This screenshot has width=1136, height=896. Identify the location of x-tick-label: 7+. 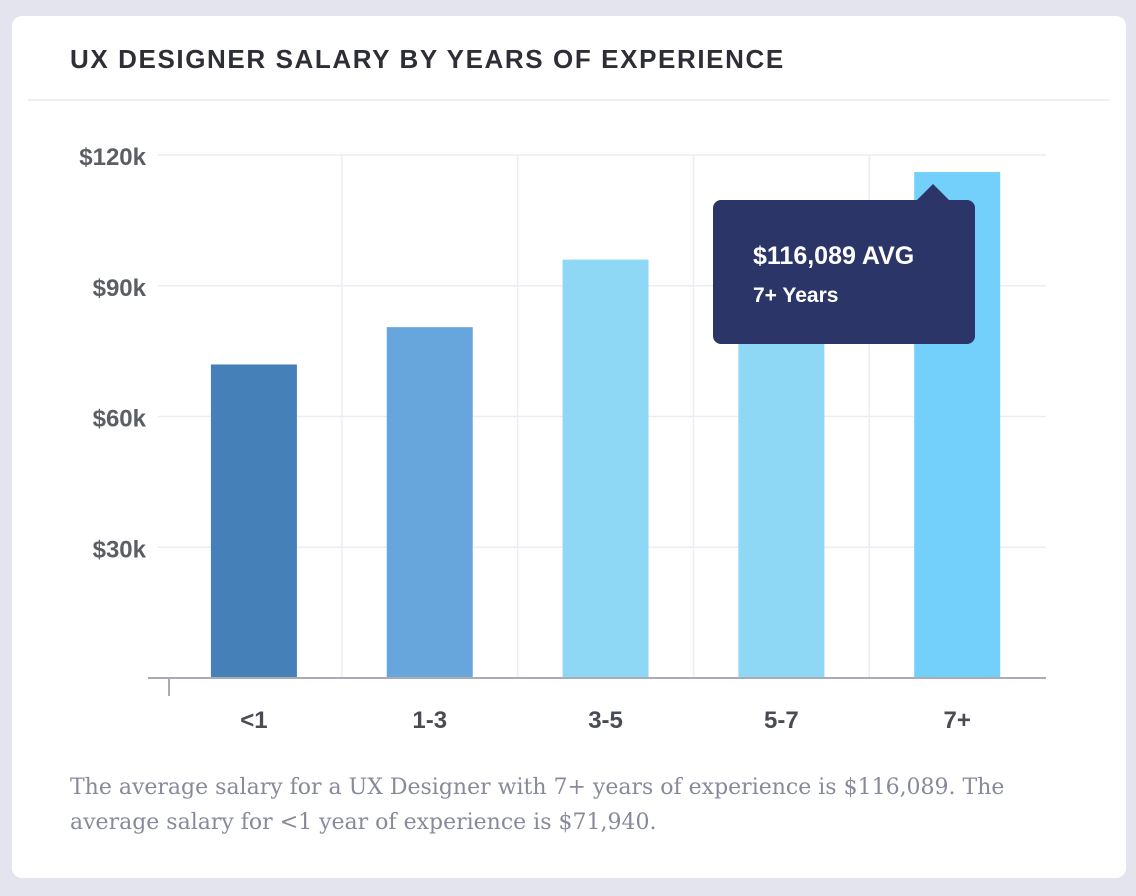
(957, 720).